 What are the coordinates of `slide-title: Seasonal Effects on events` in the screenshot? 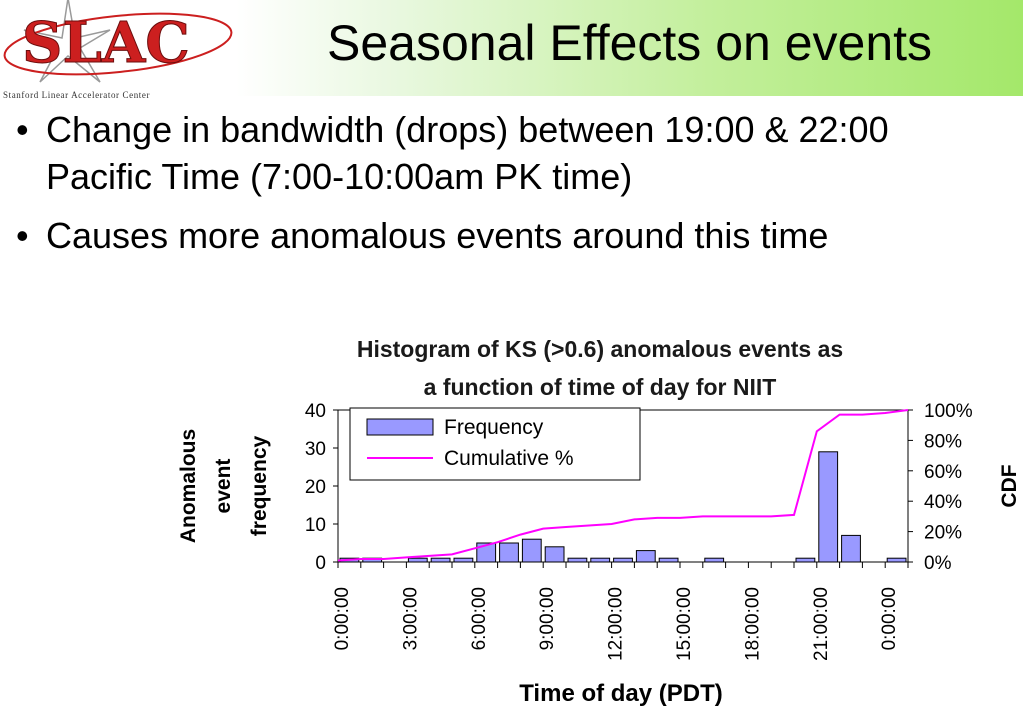 It's located at (629, 43).